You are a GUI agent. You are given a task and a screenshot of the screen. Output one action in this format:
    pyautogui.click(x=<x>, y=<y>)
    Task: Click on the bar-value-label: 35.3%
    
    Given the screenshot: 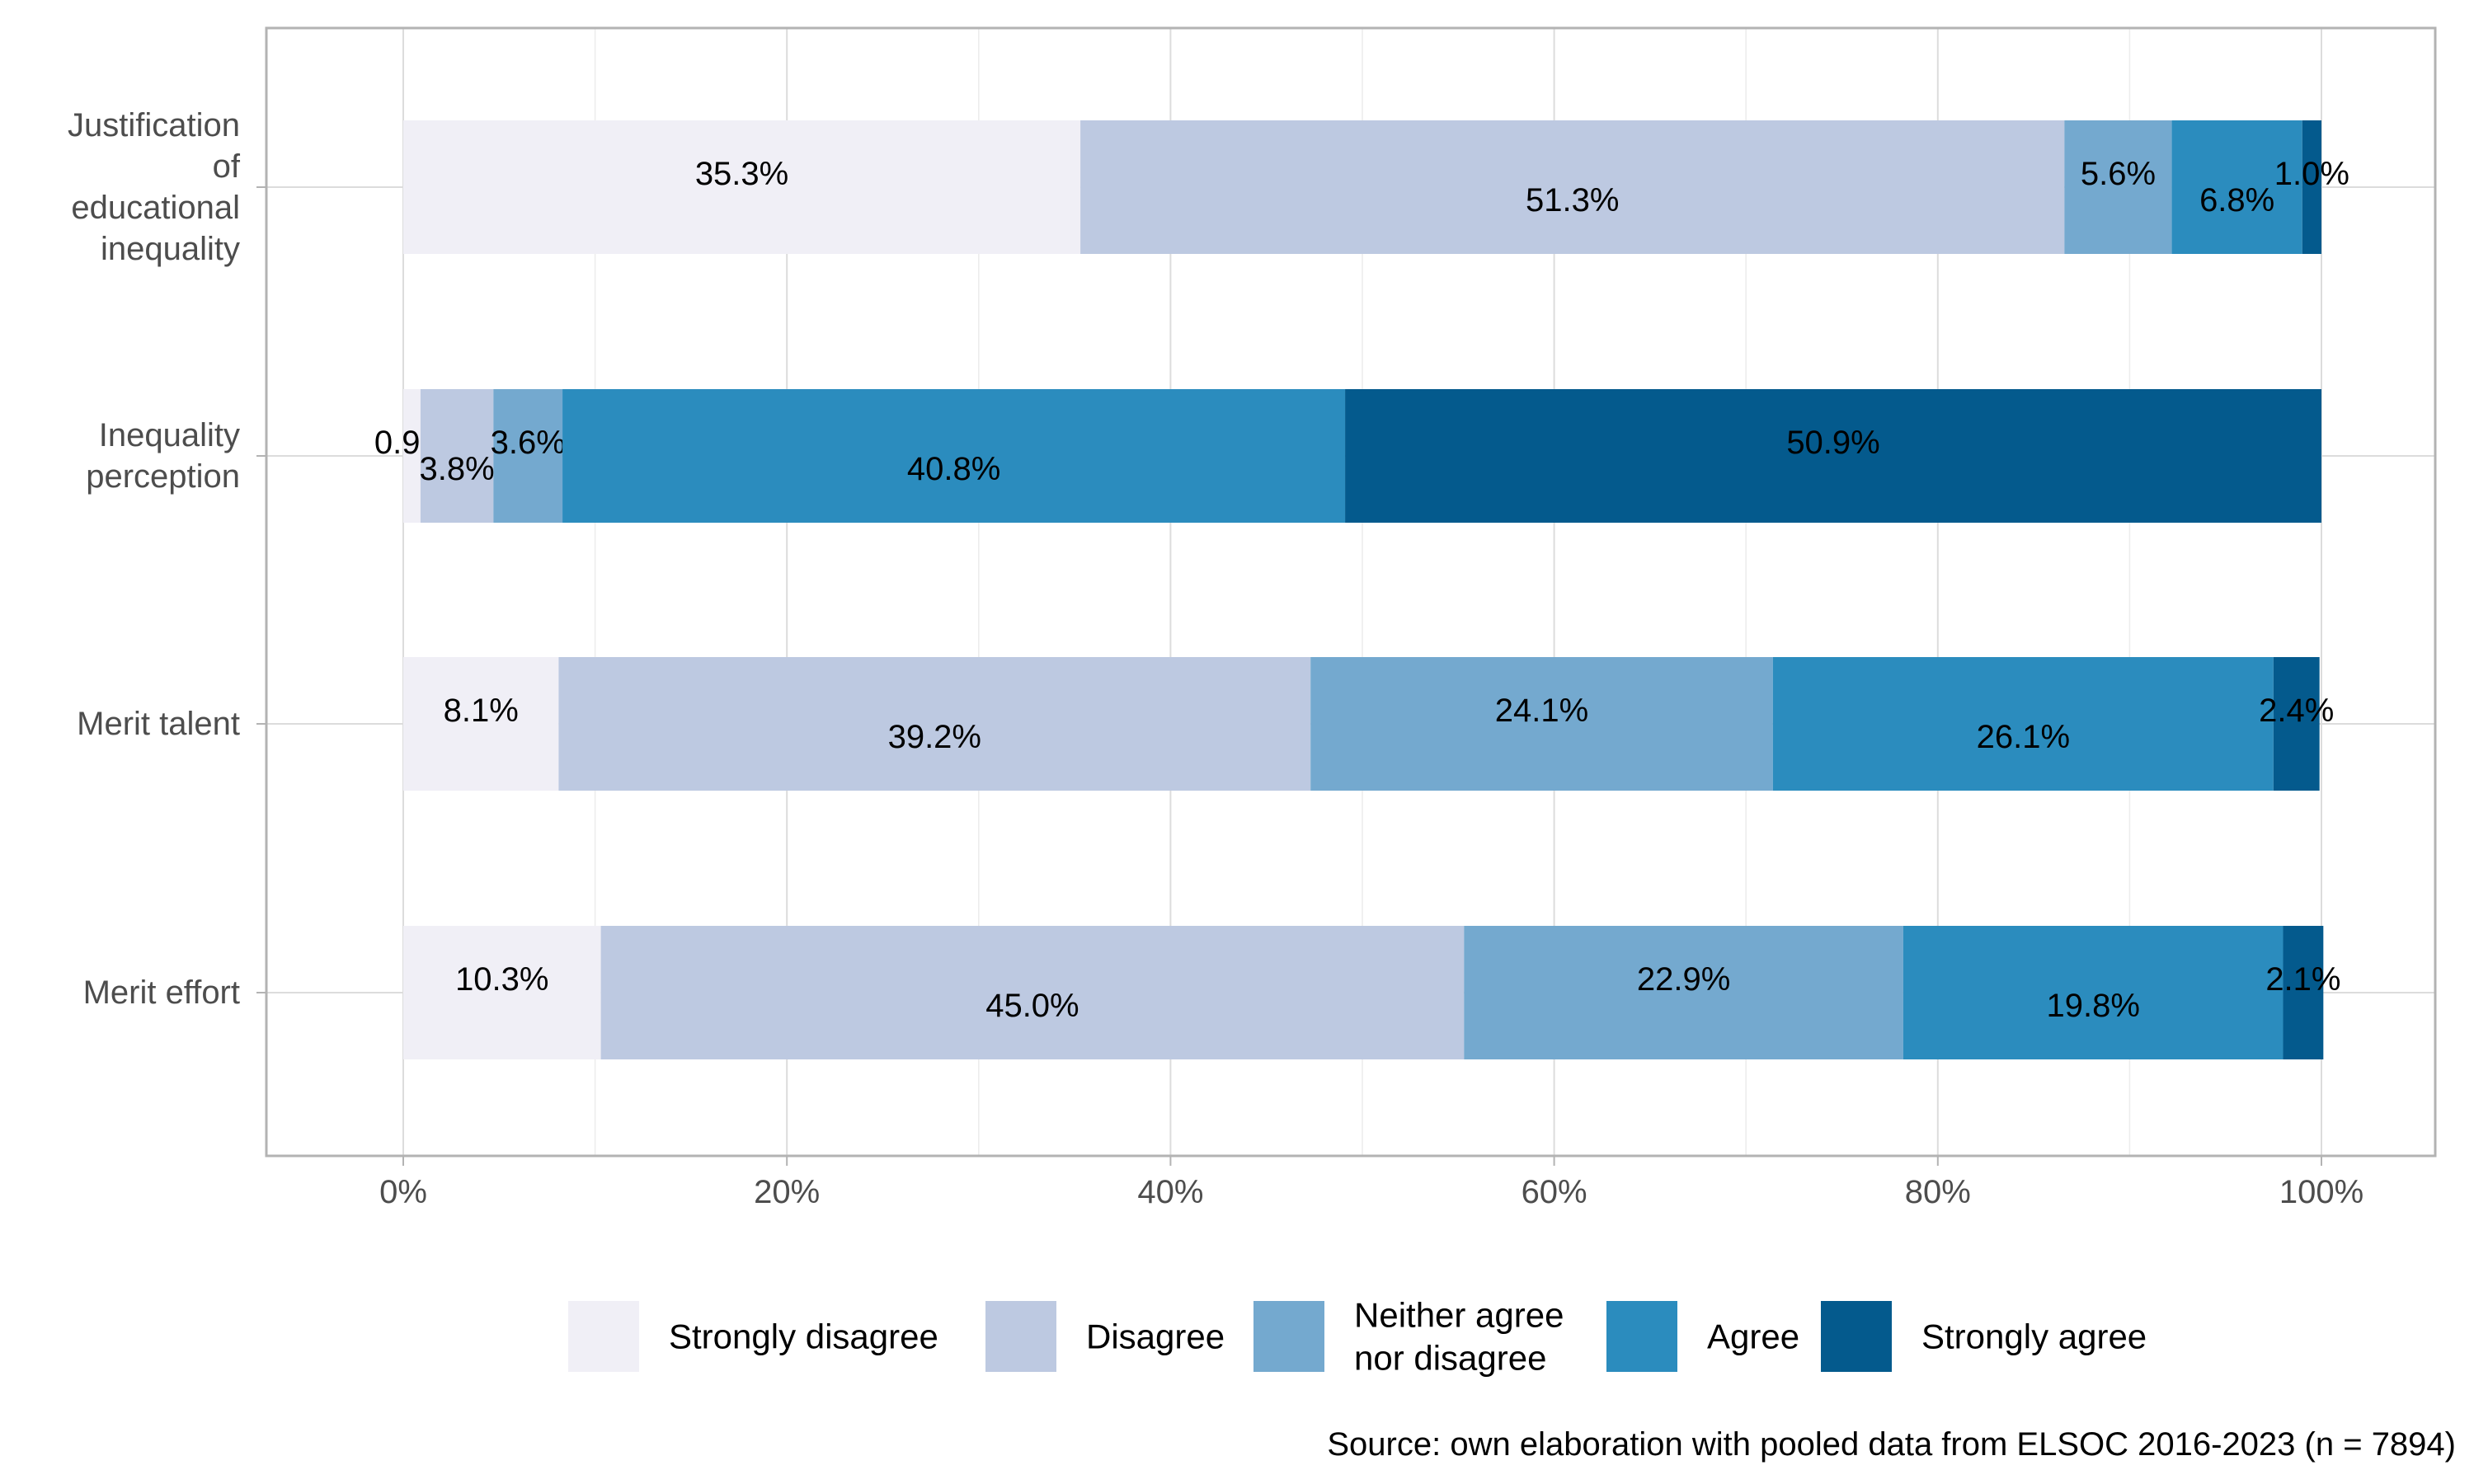 What is the action you would take?
    pyautogui.click(x=741, y=174)
    